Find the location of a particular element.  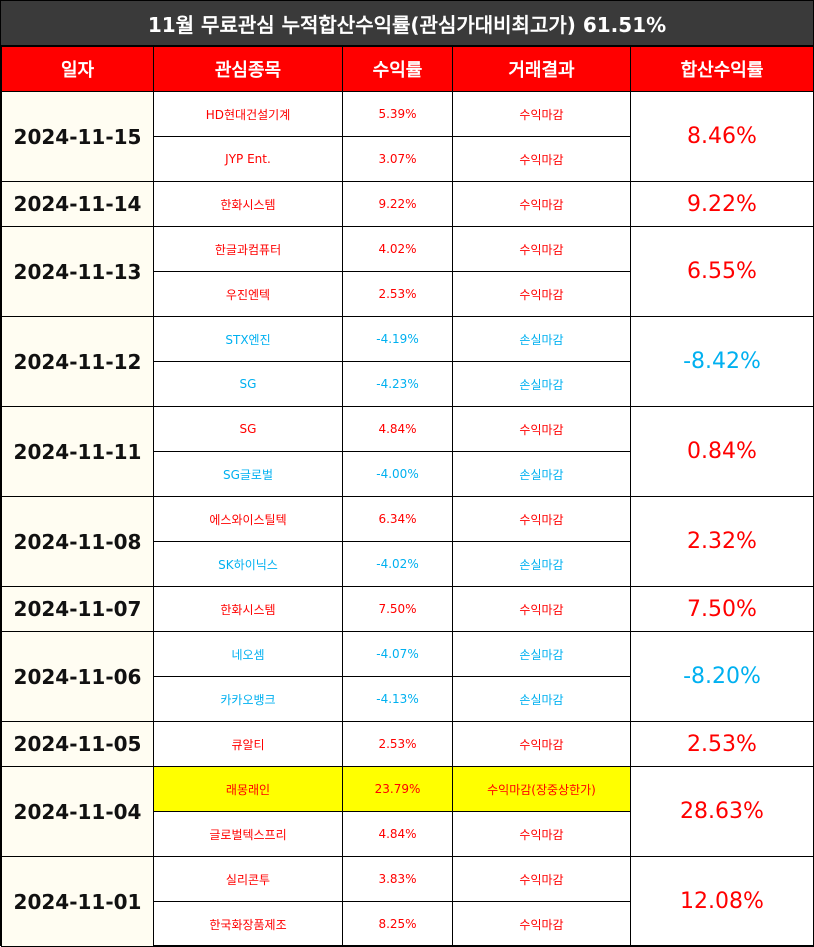

date-cell: 2024-11-15 is located at coordinates (77, 136).